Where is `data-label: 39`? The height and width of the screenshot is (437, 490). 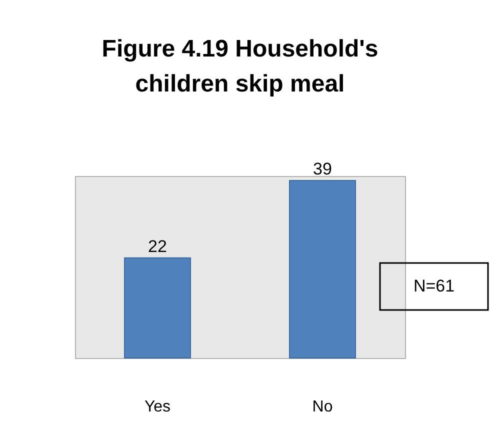 data-label: 39 is located at coordinates (322, 169).